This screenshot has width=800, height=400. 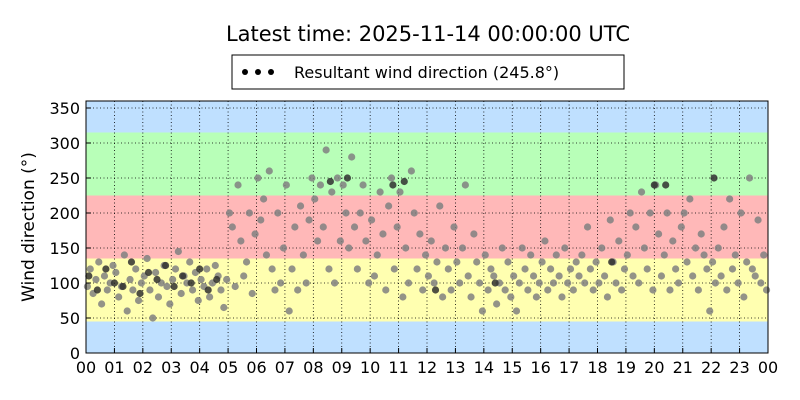 I want to click on x-tick-label: 02, so click(x=143, y=367).